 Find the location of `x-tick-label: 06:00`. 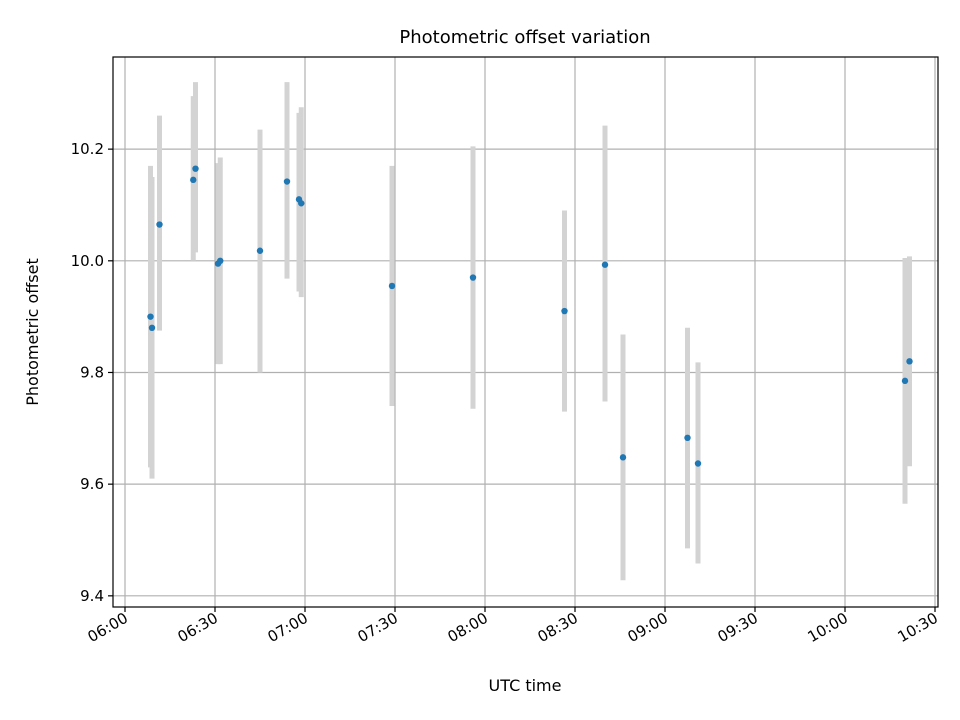

x-tick-label: 06:00 is located at coordinates (108, 627).